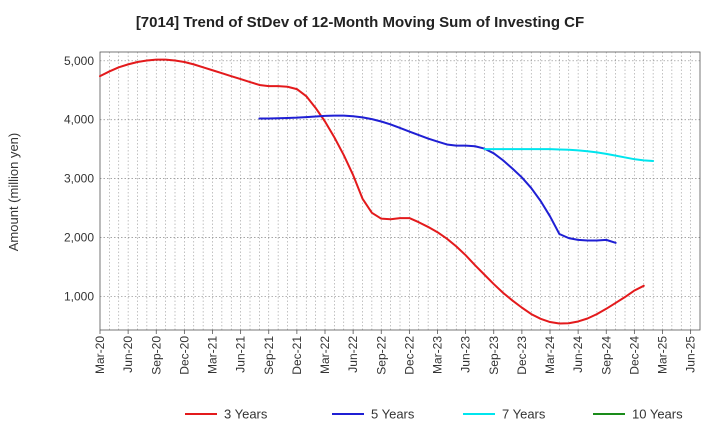  Describe the element at coordinates (438, 355) in the screenshot. I see `x-tick-label: Mar-23` at that location.